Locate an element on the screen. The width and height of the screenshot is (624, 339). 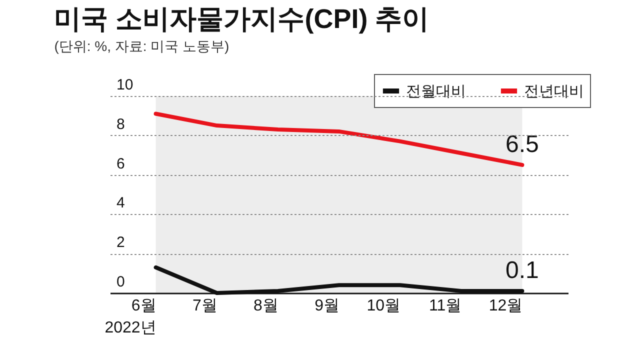
legend-label: 전월대비 is located at coordinates (436, 91).